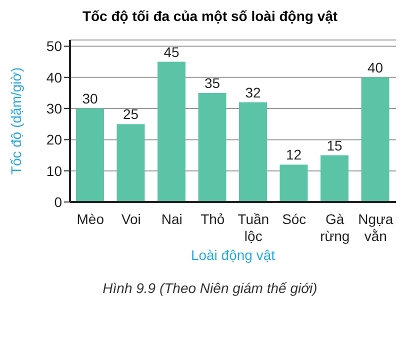  What do you see at coordinates (376, 227) in the screenshot?
I see `x-tick-label: Ngựa vằn` at bounding box center [376, 227].